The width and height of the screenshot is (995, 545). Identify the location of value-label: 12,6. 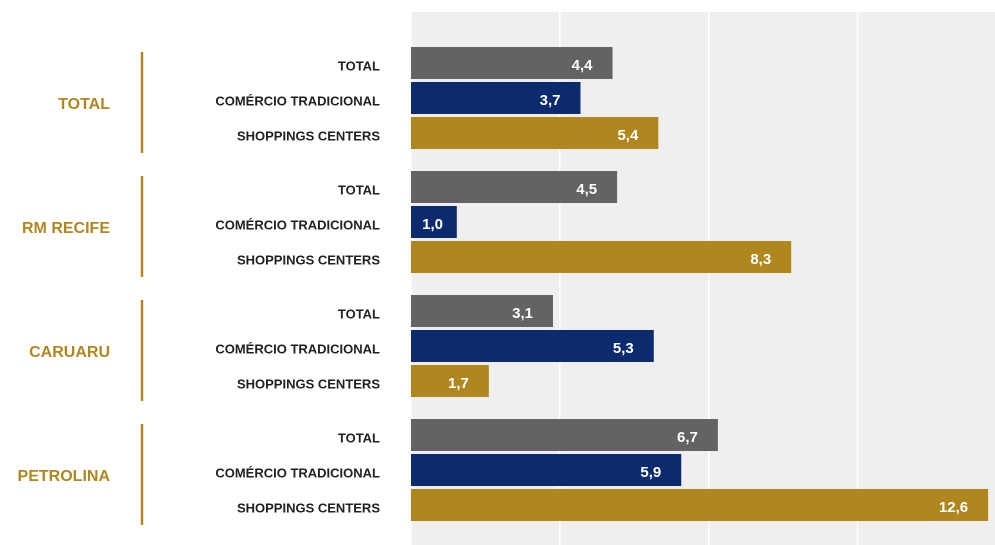
(953, 507).